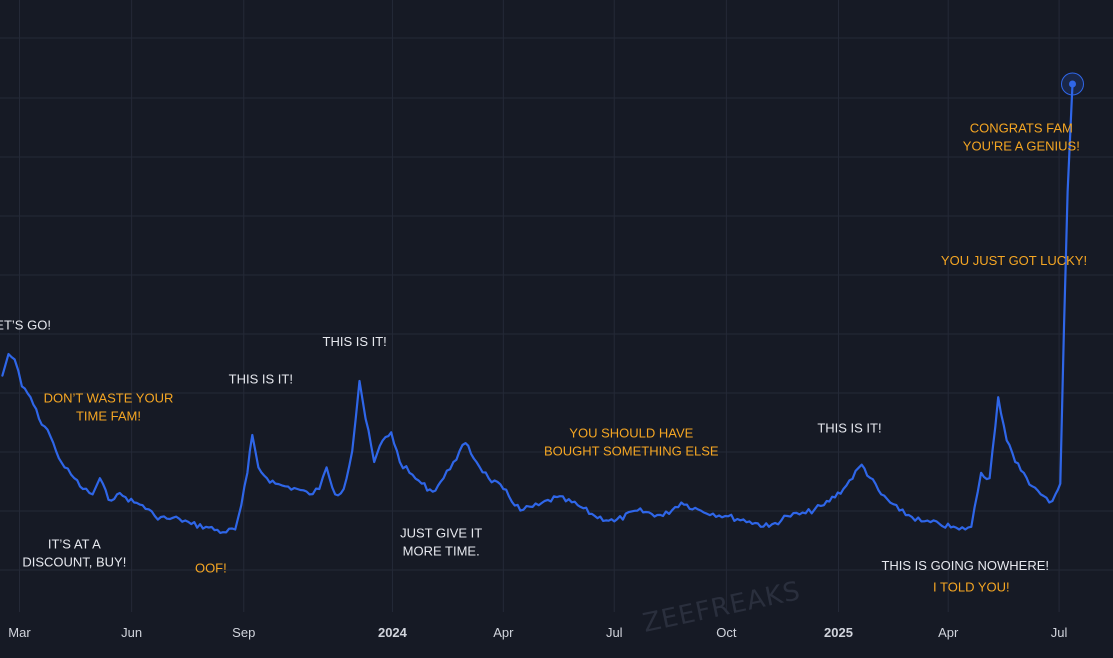 The height and width of the screenshot is (658, 1113). I want to click on series-endpoint-marker, so click(1072, 84).